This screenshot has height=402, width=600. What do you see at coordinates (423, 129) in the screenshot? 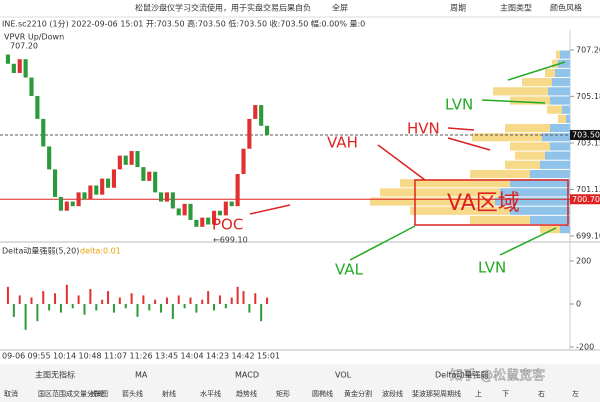
I see `annotation: HVN` at bounding box center [423, 129].